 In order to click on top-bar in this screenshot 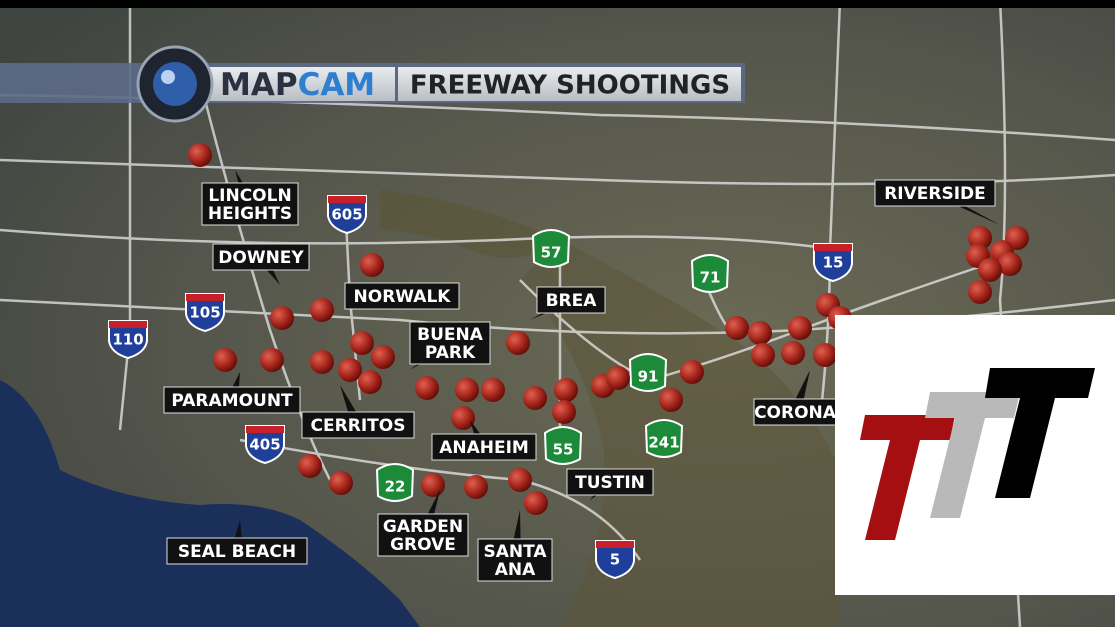, I will do `click(557, 4)`.